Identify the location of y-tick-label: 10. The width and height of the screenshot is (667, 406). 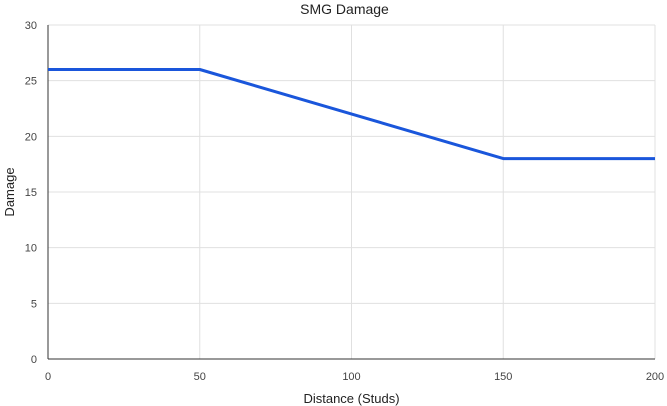
(31, 249).